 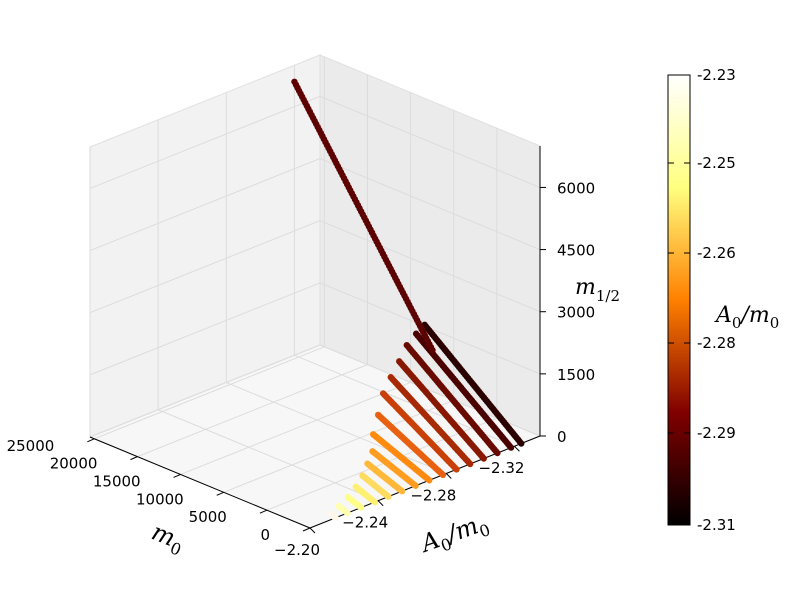 What do you see at coordinates (31, 446) in the screenshot?
I see `x-tick-label: 25000` at bounding box center [31, 446].